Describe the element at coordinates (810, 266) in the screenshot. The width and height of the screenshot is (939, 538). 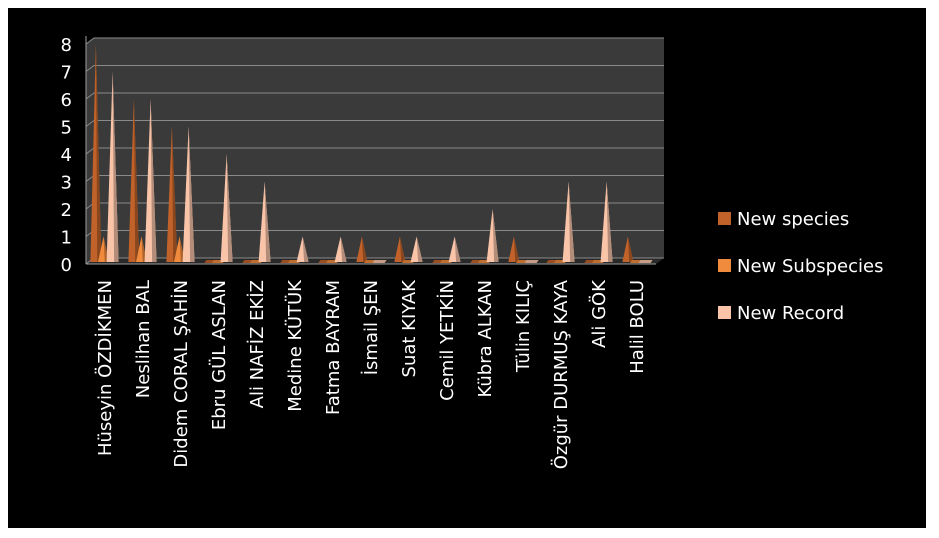
I see `legend-label: New Subspecies` at that location.